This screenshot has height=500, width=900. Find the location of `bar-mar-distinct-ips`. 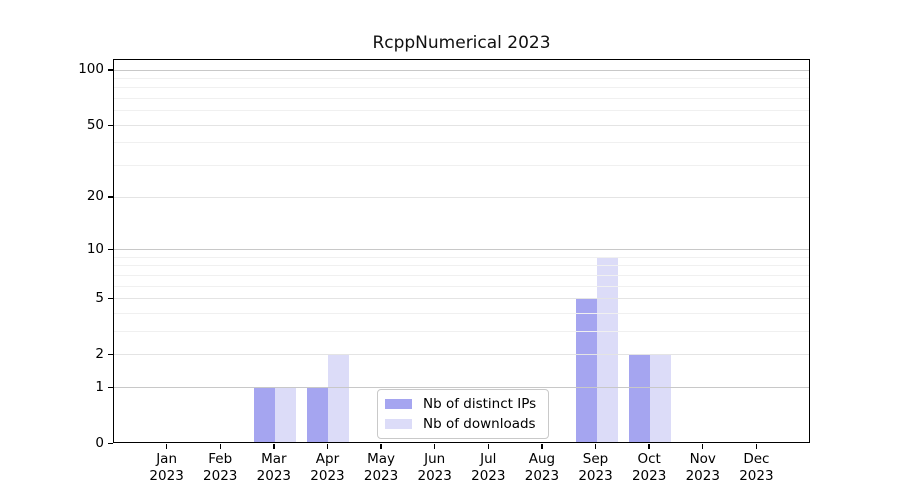

bar-mar-distinct-ips is located at coordinates (264, 414).